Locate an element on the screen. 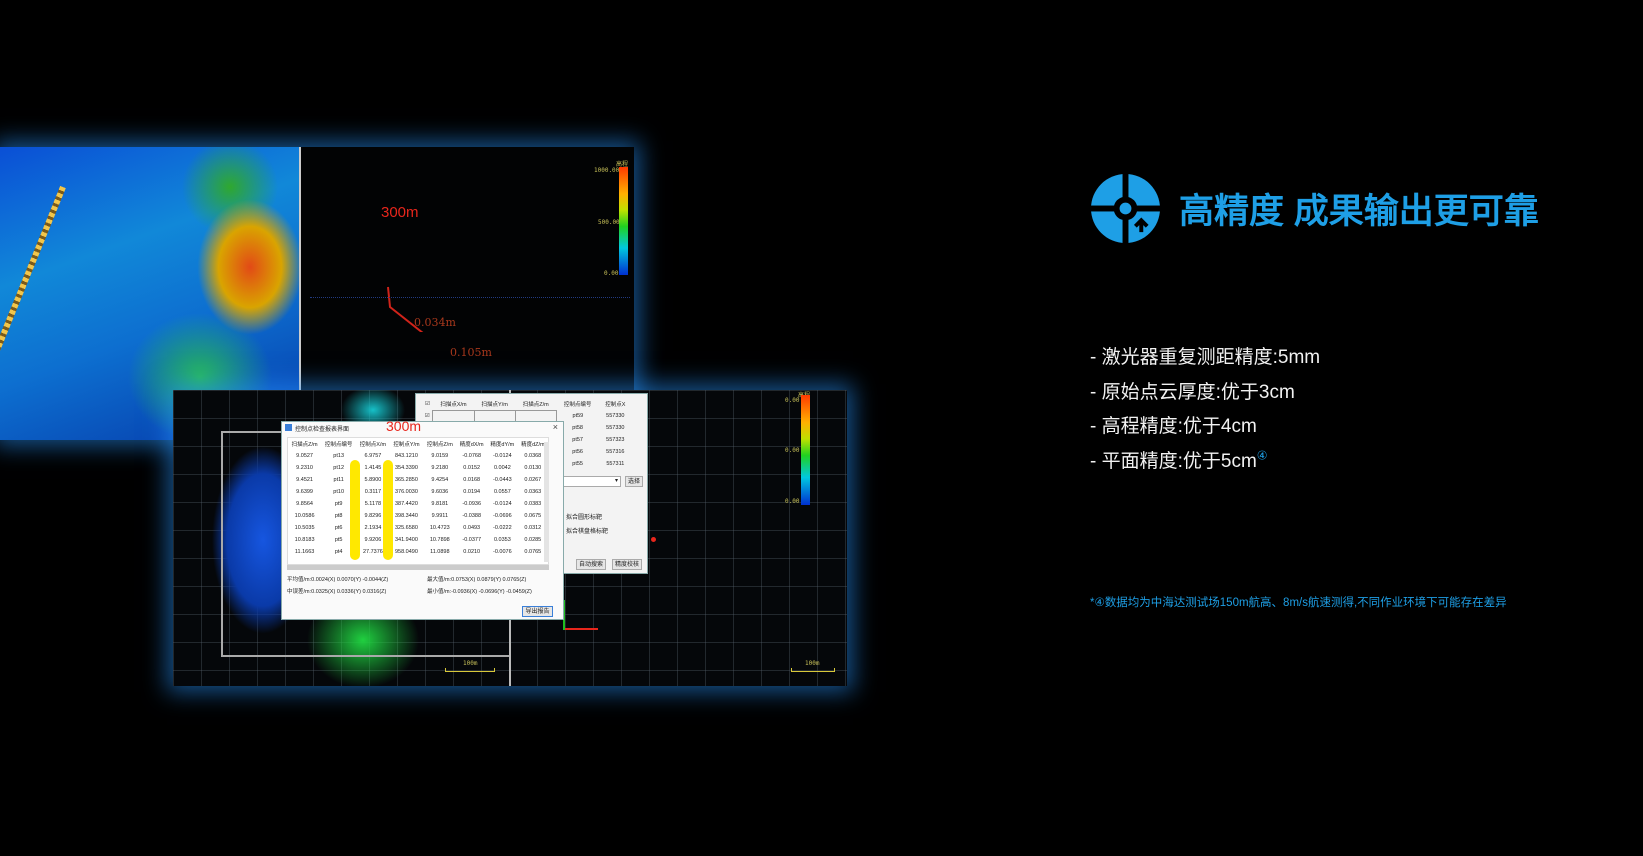  cell: 10.8183 is located at coordinates (304, 540).